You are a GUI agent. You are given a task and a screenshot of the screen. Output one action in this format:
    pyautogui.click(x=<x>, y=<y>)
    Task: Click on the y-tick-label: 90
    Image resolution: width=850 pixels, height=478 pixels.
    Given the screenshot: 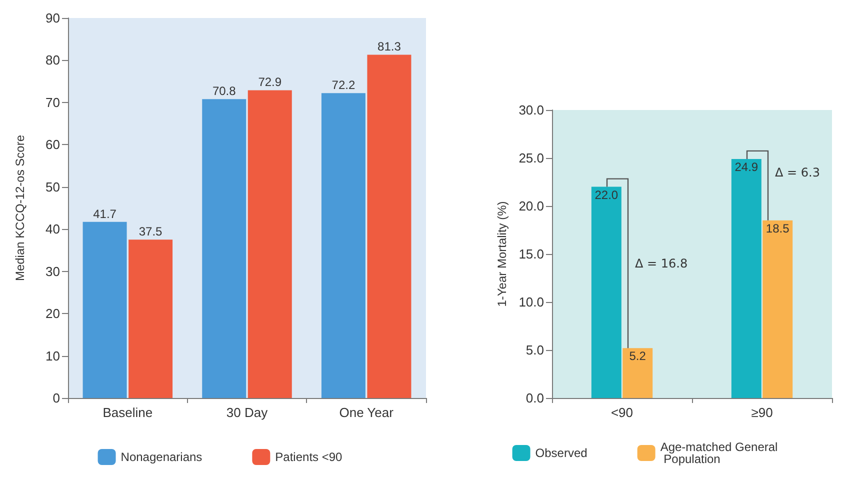 What is the action you would take?
    pyautogui.click(x=53, y=18)
    